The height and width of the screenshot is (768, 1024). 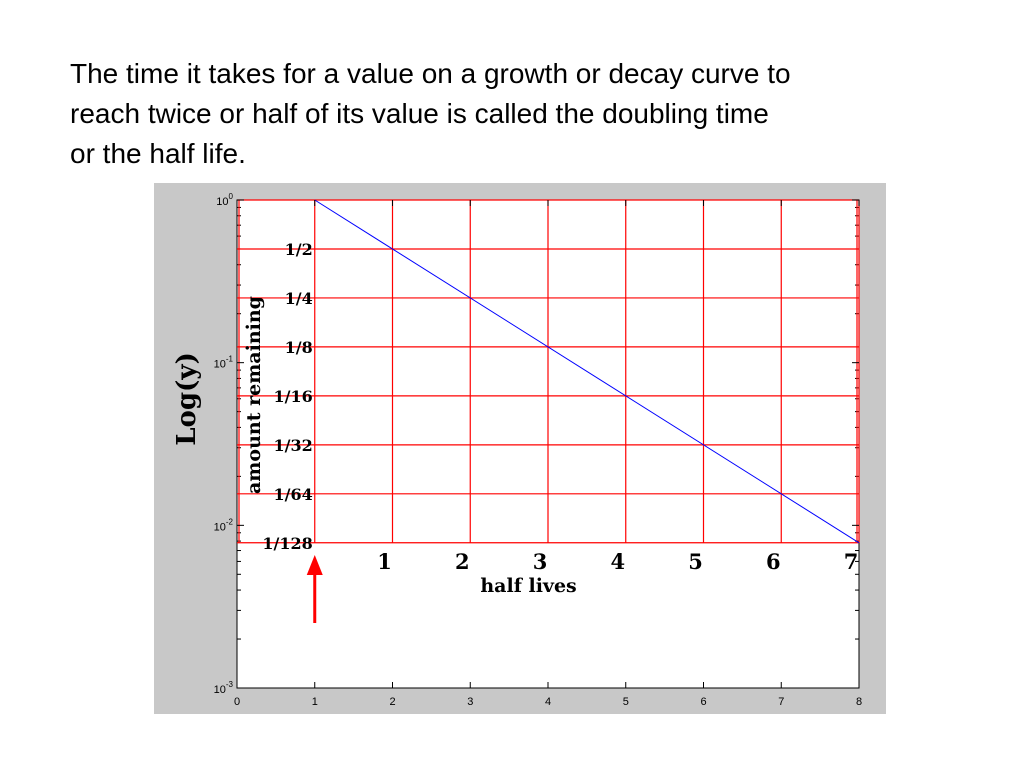 What do you see at coordinates (293, 396) in the screenshot?
I see `fraction-label: 1/16` at bounding box center [293, 396].